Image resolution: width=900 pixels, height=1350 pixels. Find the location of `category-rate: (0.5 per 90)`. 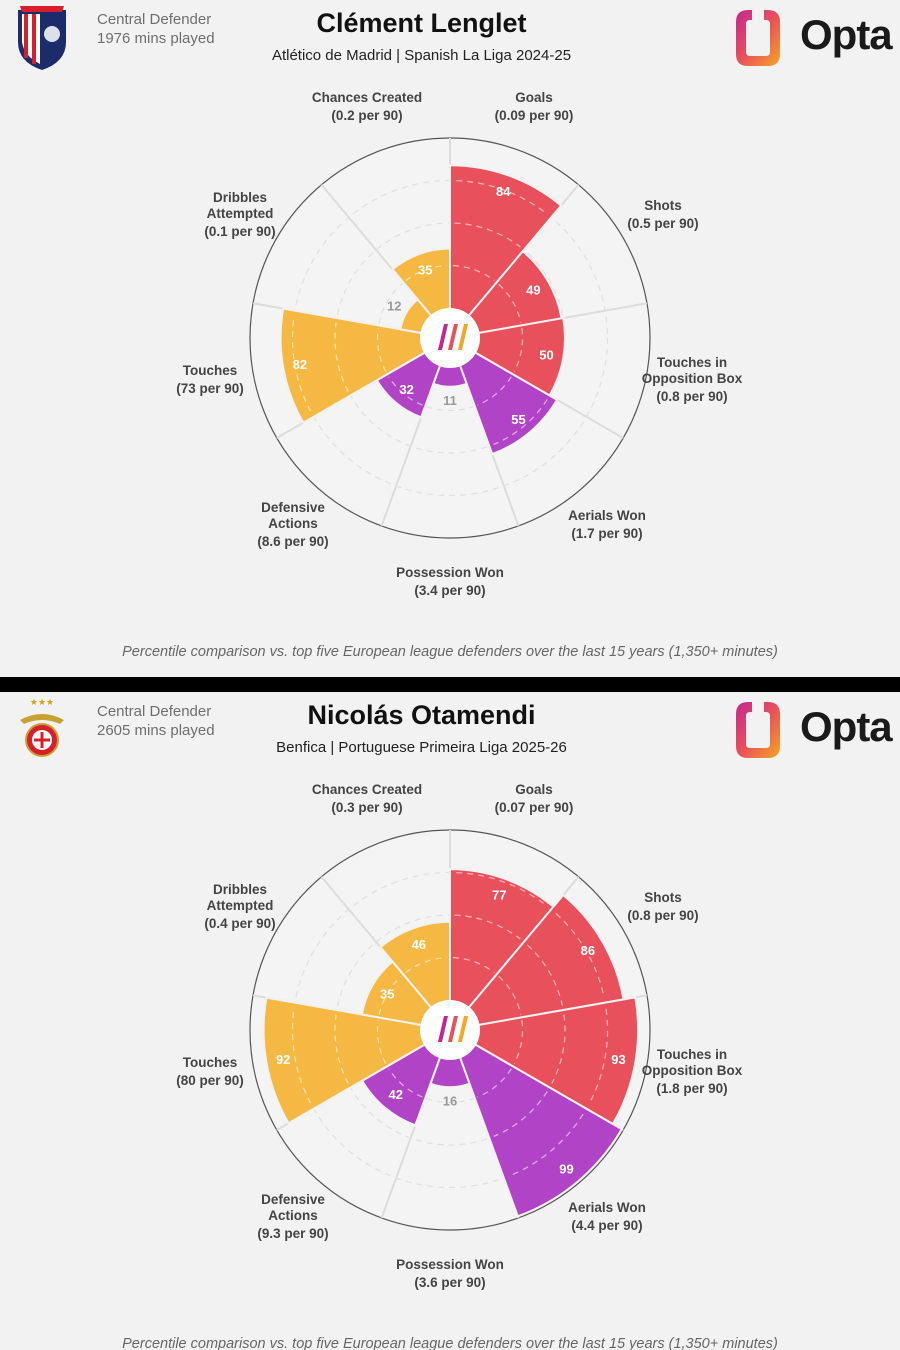

category-rate: (0.5 per 90) is located at coordinates (662, 223).